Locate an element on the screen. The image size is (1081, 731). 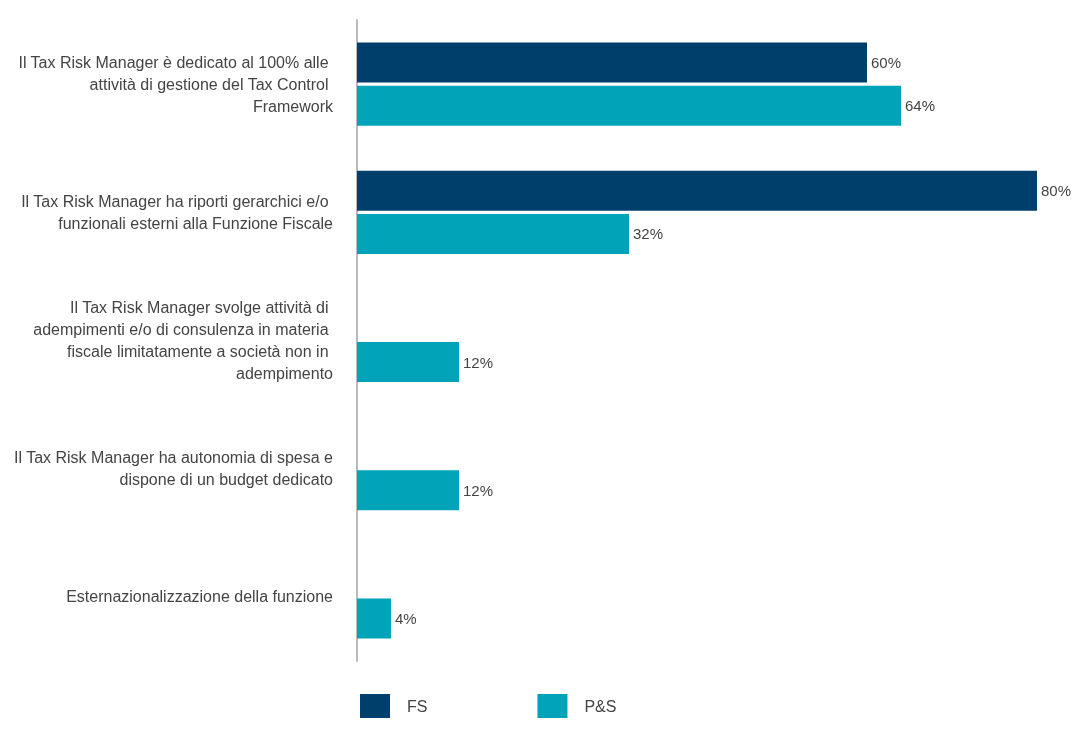
y-tick-label: Il Tax Risk Manager è dedicato al 100% alle attività di gestione del Tax Control Framework is located at coordinates (176, 84).